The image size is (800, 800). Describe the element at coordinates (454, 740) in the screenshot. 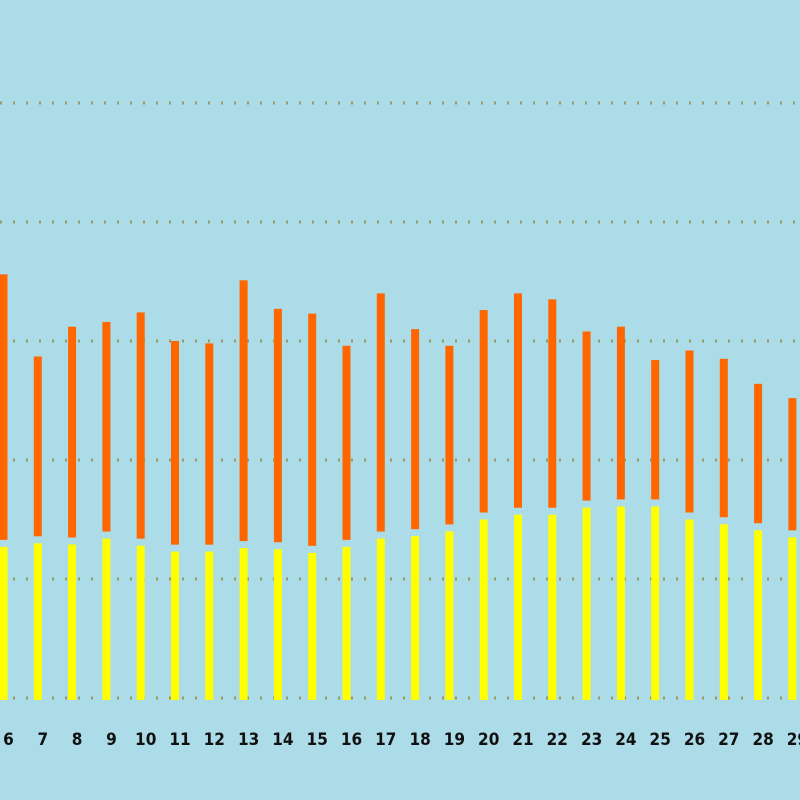

I see `x-tick-label: 19` at that location.